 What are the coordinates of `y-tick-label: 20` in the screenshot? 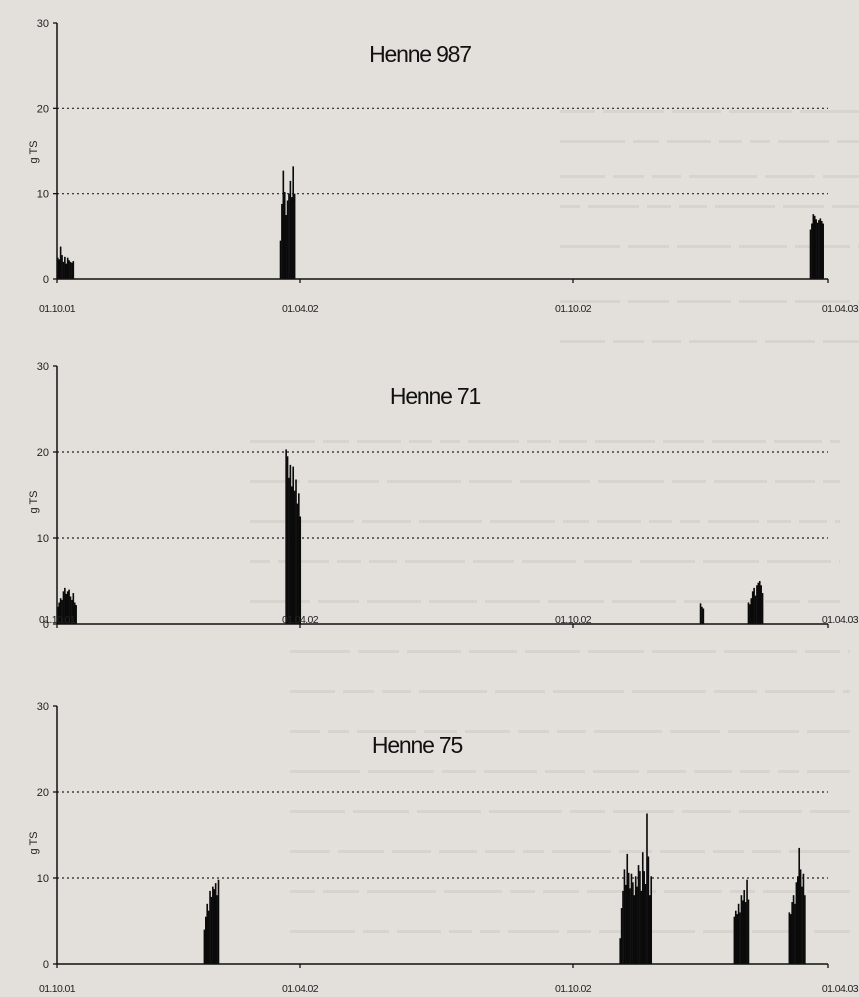 It's located at (43, 109).